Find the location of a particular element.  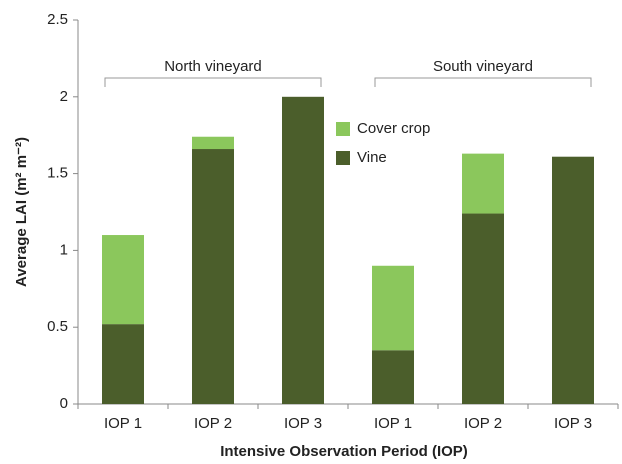

group-label: South vineyard is located at coordinates (483, 66).